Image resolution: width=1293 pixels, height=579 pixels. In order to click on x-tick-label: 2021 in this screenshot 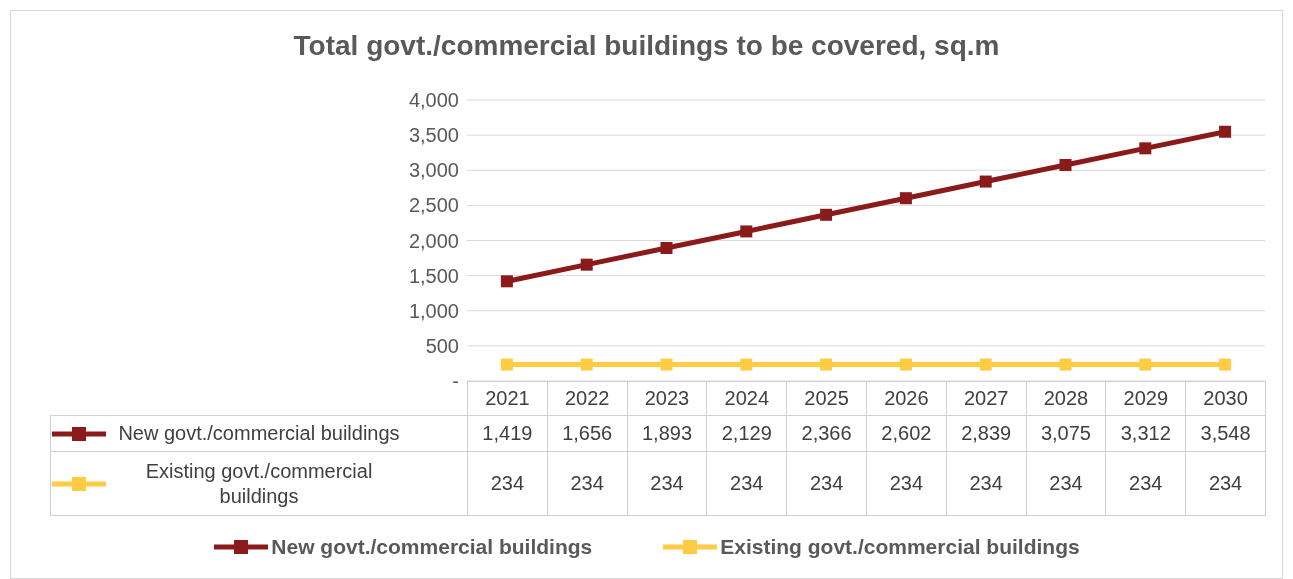, I will do `click(507, 398)`.